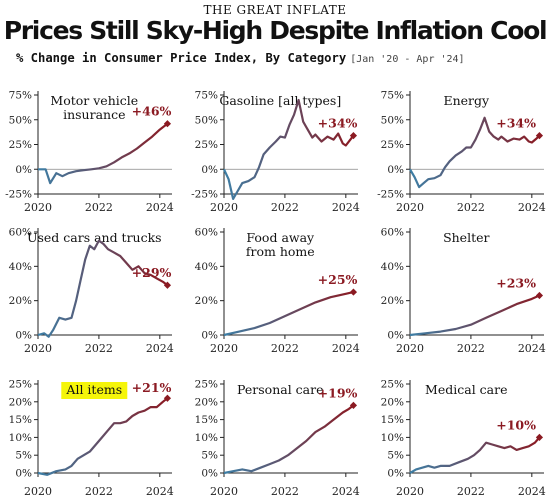 Image resolution: width=550 pixels, height=500 pixels. What do you see at coordinates (152, 272) in the screenshot?
I see `final-value-label: +29%` at bounding box center [152, 272].